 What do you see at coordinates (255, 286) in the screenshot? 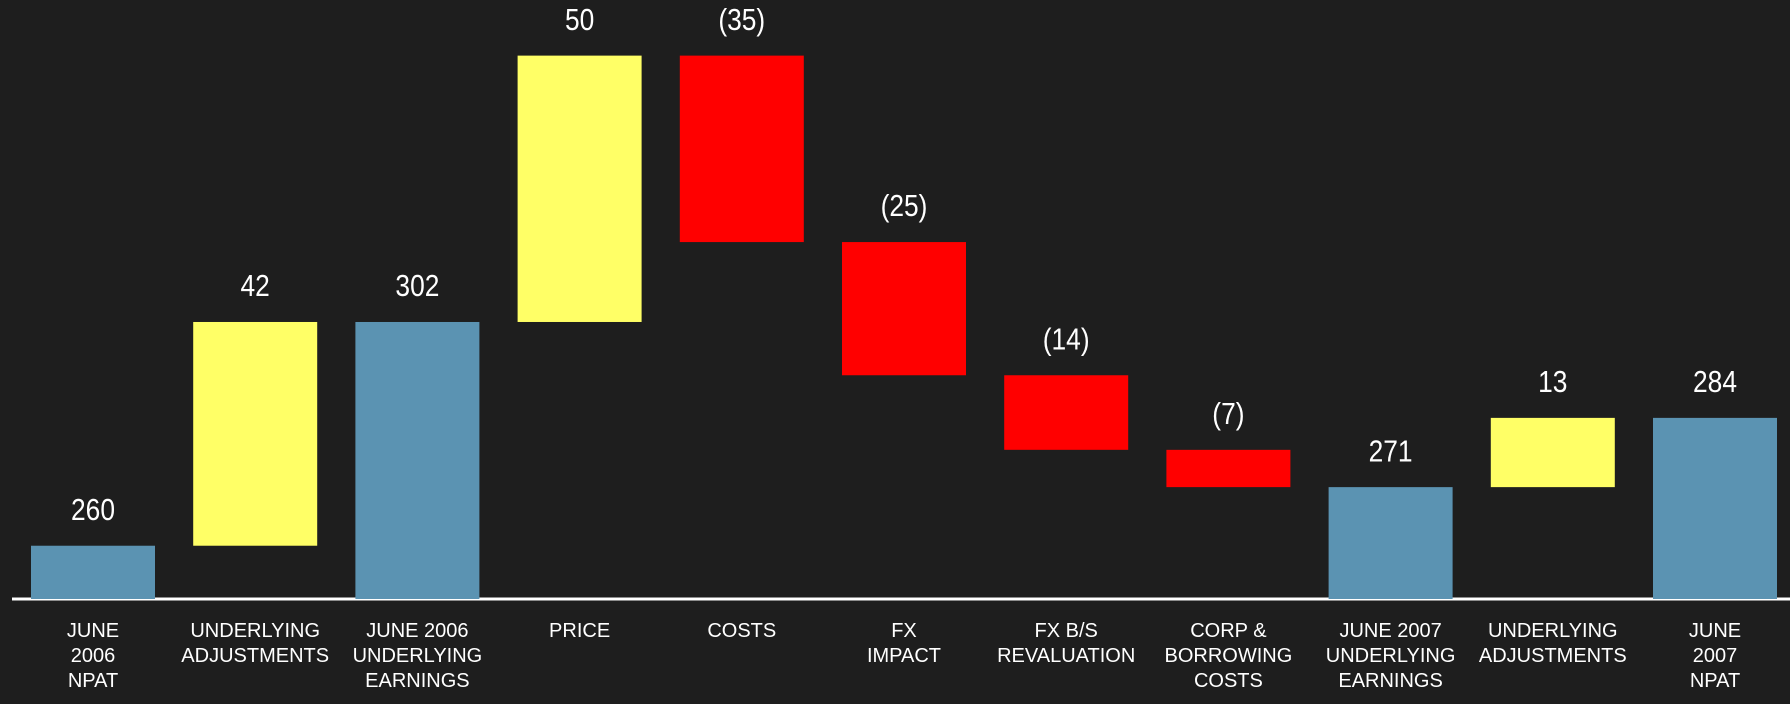
I see `value-label: 42` at bounding box center [255, 286].